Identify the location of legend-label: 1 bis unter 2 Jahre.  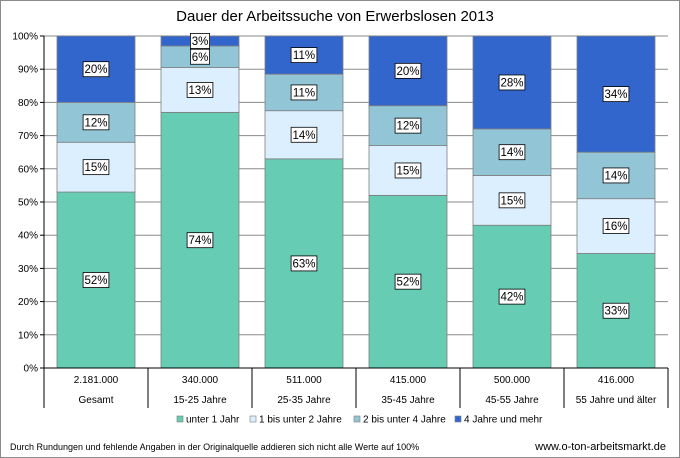
(300, 420).